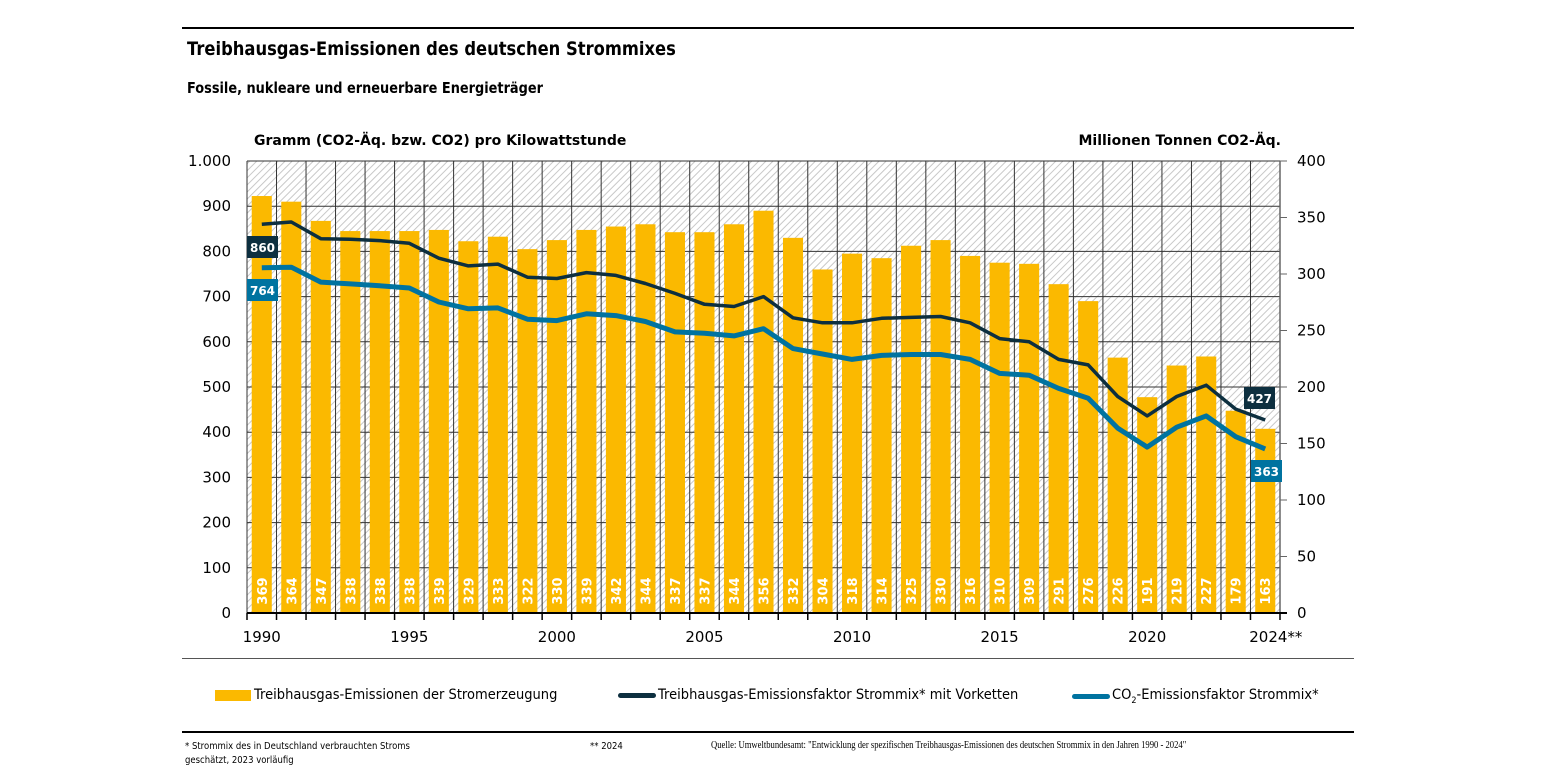 The height and width of the screenshot is (775, 1545). Describe the element at coordinates (705, 590) in the screenshot. I see `bar-value-label: 337` at that location.